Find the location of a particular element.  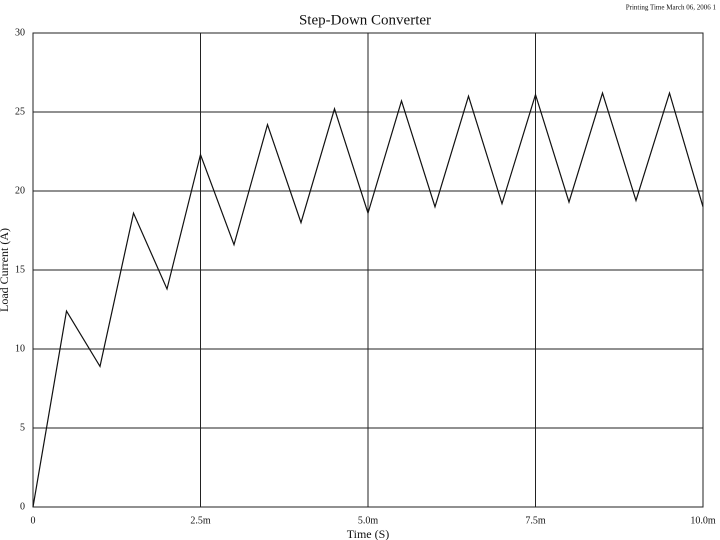

y-tick-label: 25 is located at coordinates (20, 111).